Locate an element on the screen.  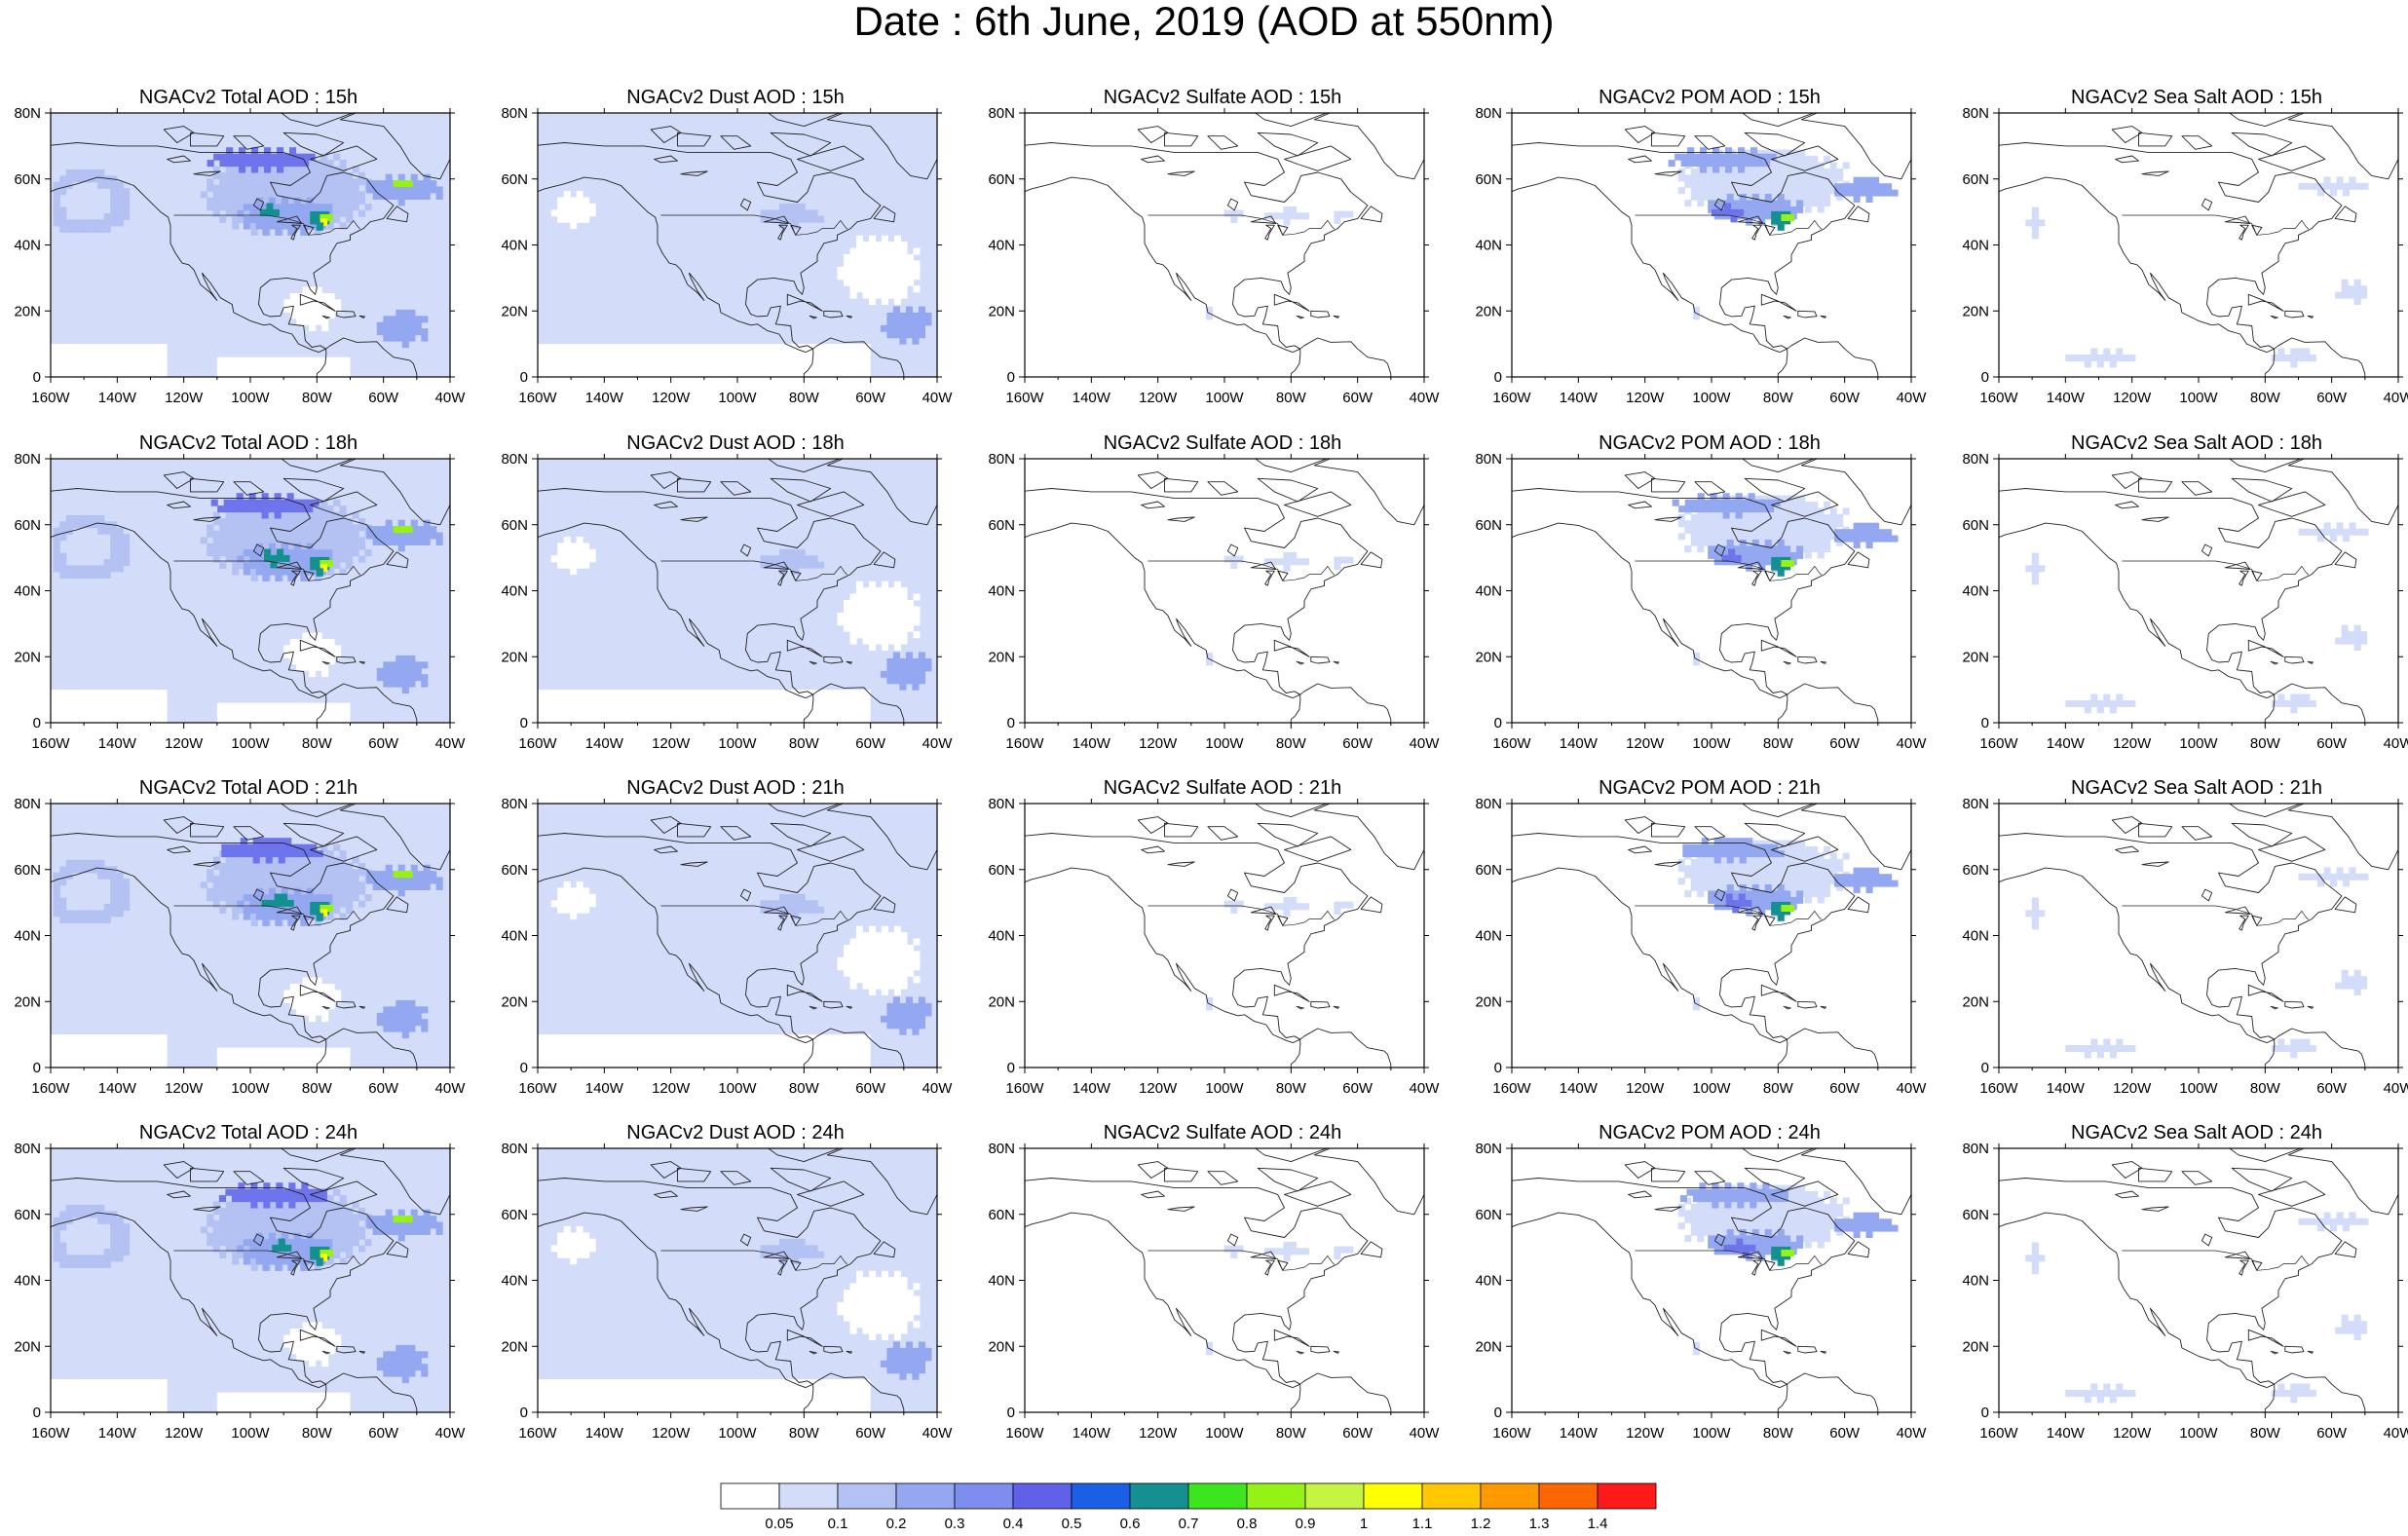
panel-title: NGACv2 Dust AOD : 15h is located at coordinates (735, 98).